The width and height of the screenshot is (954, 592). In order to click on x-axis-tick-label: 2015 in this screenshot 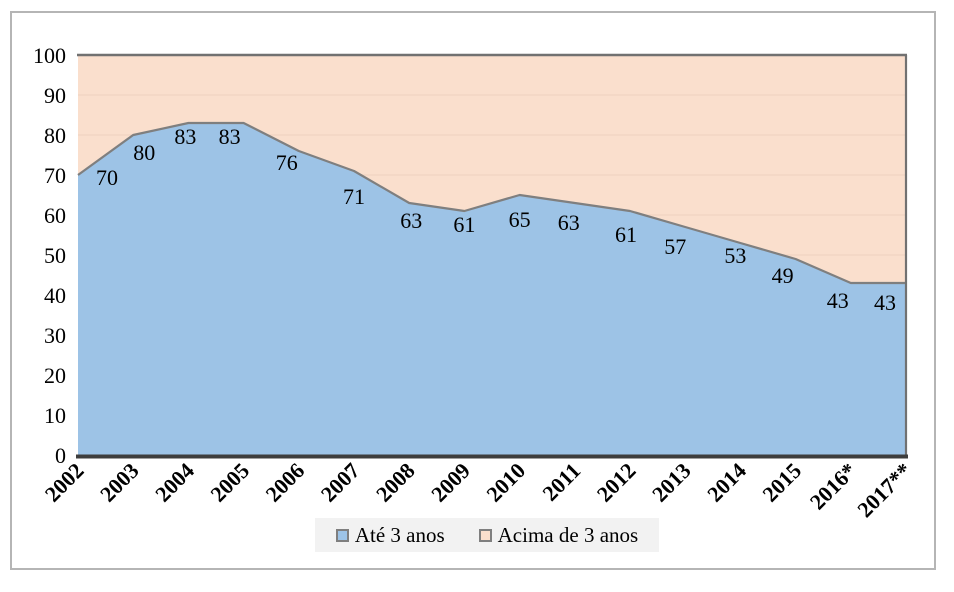, I will do `click(781, 482)`.